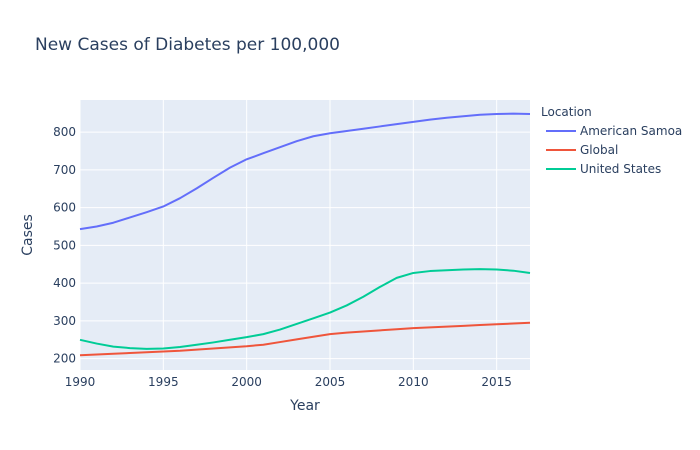 The image size is (700, 450). I want to click on chart-title: New Cases of Diabetes per 100,000, so click(187, 45).